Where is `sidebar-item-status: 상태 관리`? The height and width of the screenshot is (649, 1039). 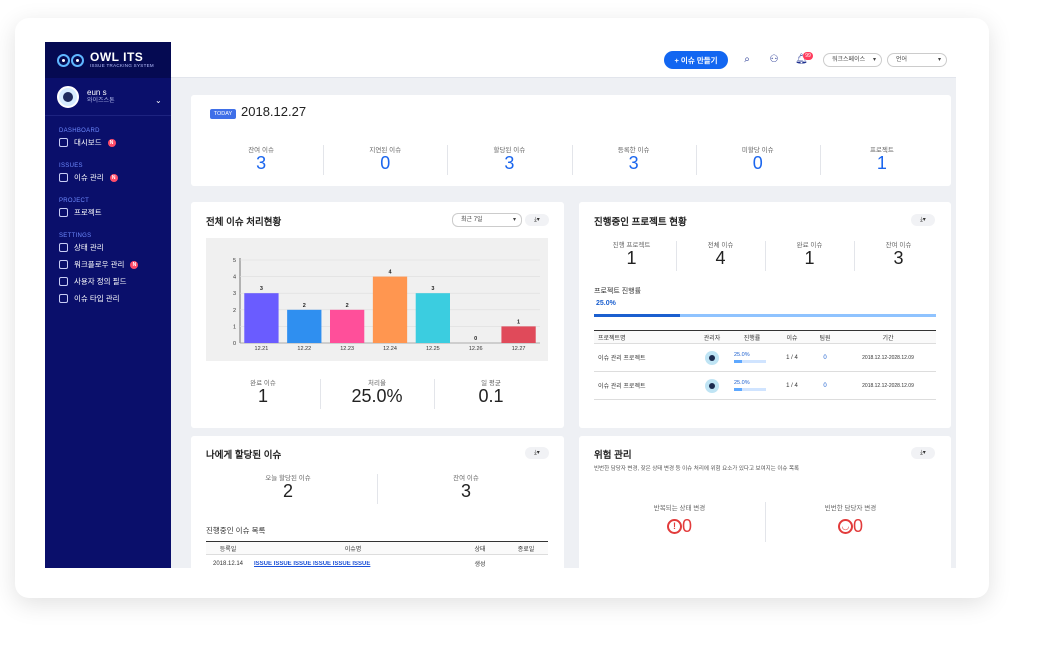 sidebar-item-status: 상태 관리 is located at coordinates (108, 247).